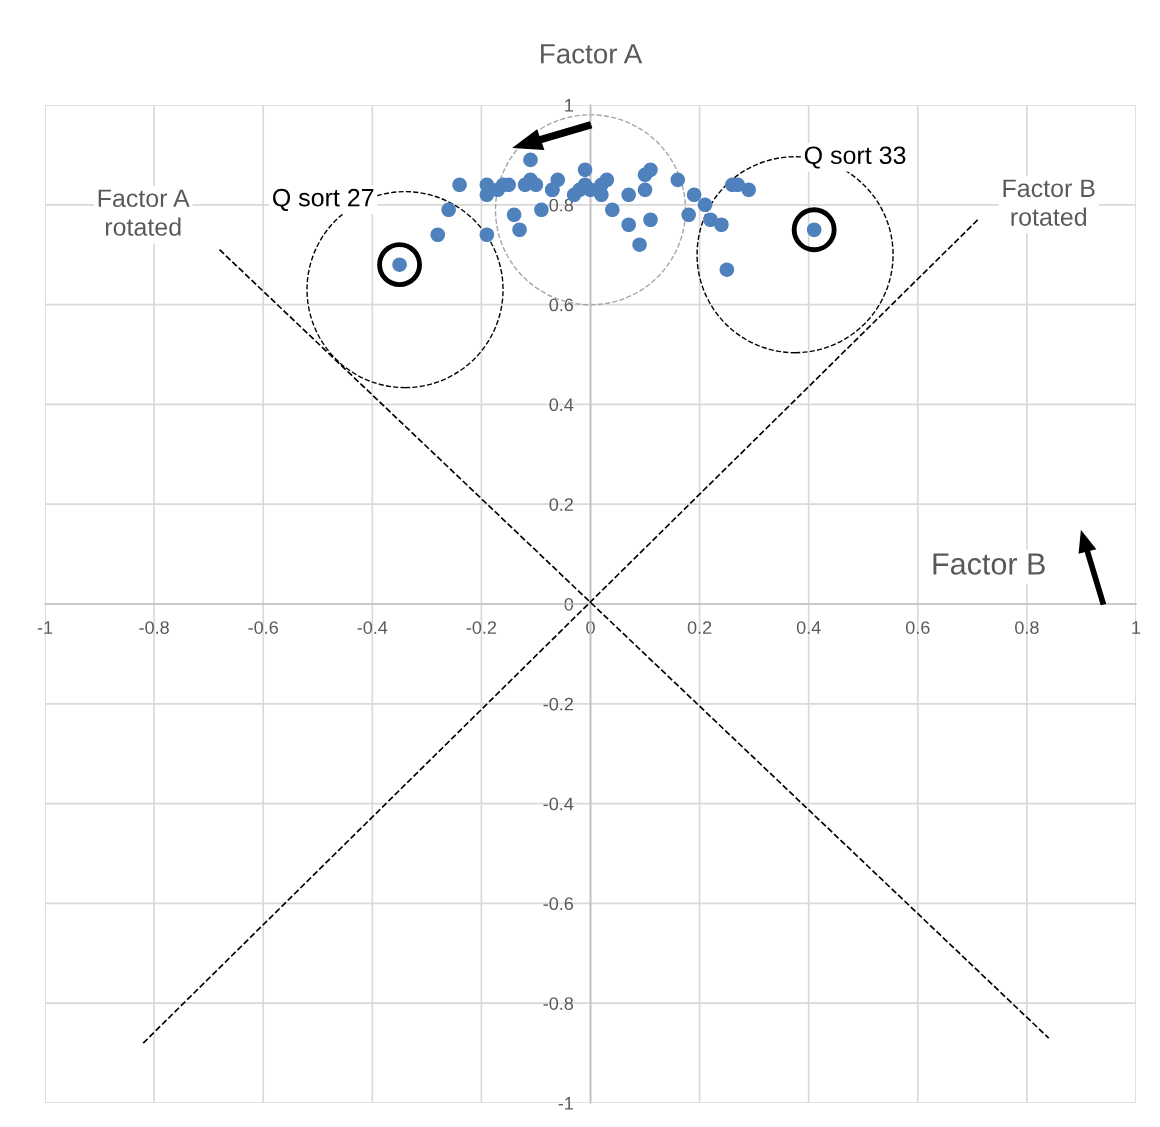 The width and height of the screenshot is (1160, 1127). I want to click on y-tick-label: -0.8, so click(558, 1003).